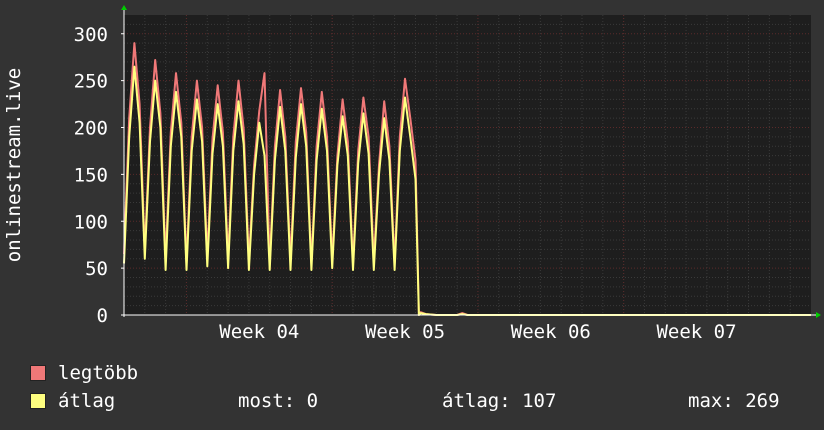 Image resolution: width=824 pixels, height=430 pixels. What do you see at coordinates (87, 401) in the screenshot?
I see `legend-label-atlag: átlag` at bounding box center [87, 401].